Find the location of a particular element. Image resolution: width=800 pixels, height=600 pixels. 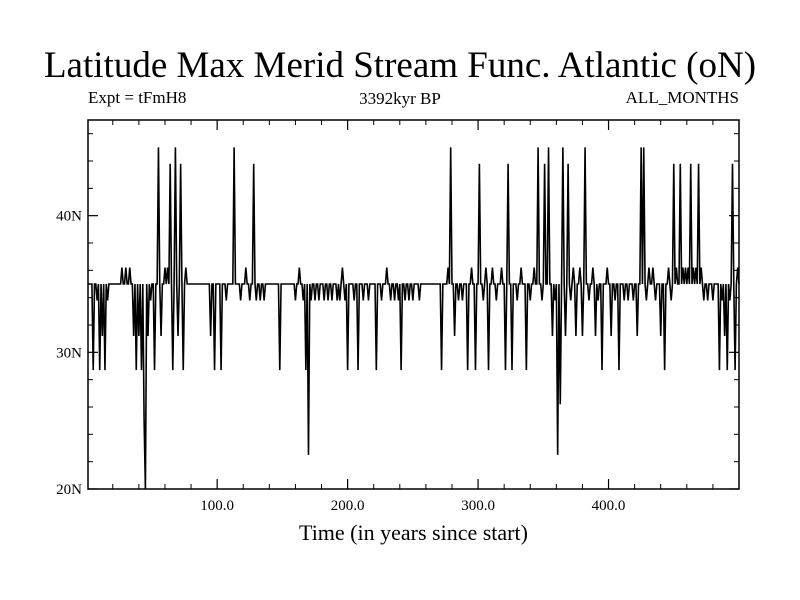

x-tick-label: 200.0 is located at coordinates (348, 506).